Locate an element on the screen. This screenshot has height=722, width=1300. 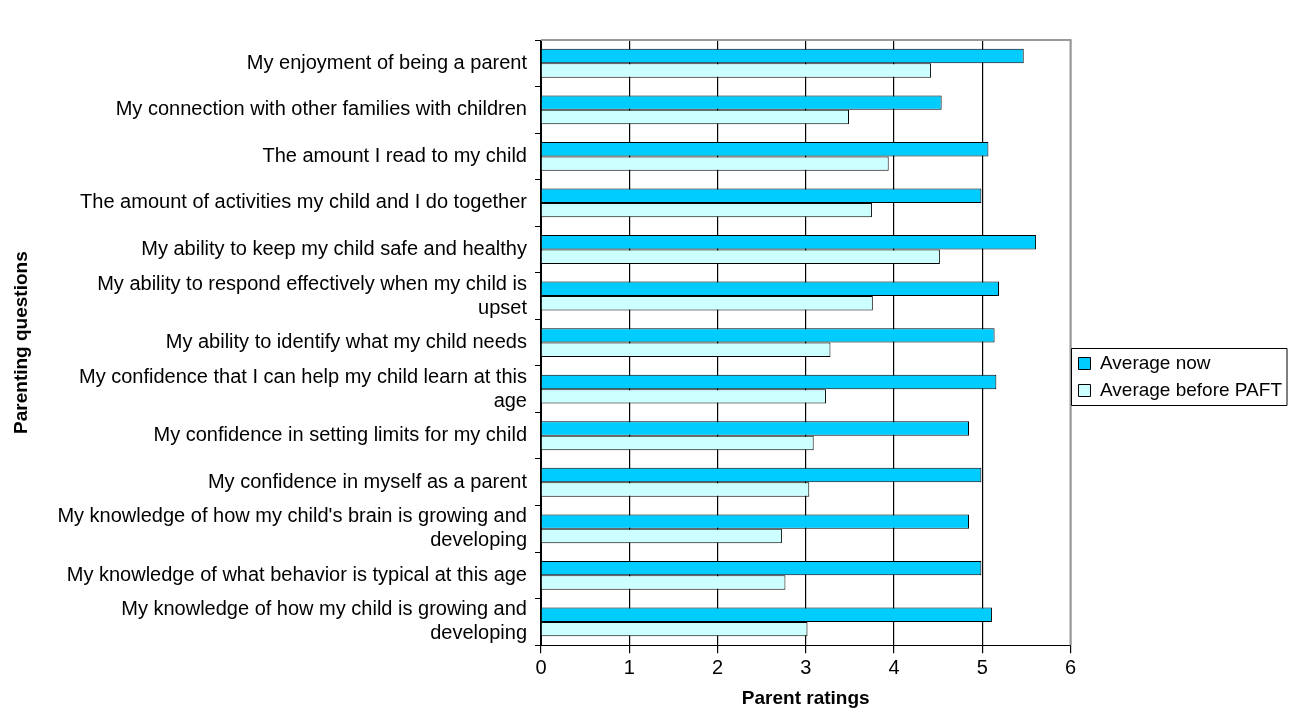
x-axis-title: Parent ratings is located at coordinates (805, 697).